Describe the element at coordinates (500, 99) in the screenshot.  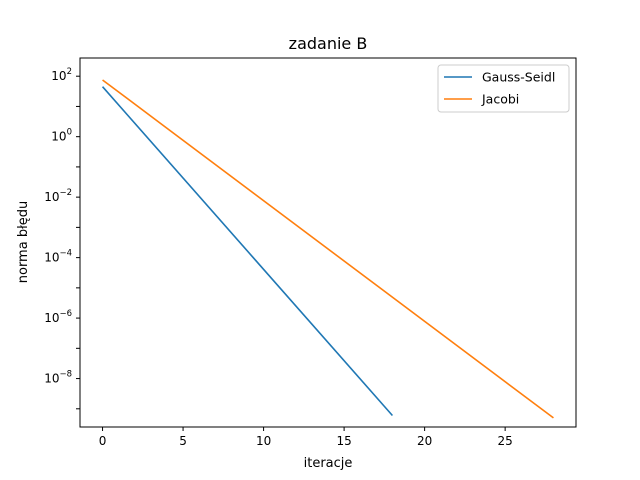
I see `legend-label: Jacobi` at that location.